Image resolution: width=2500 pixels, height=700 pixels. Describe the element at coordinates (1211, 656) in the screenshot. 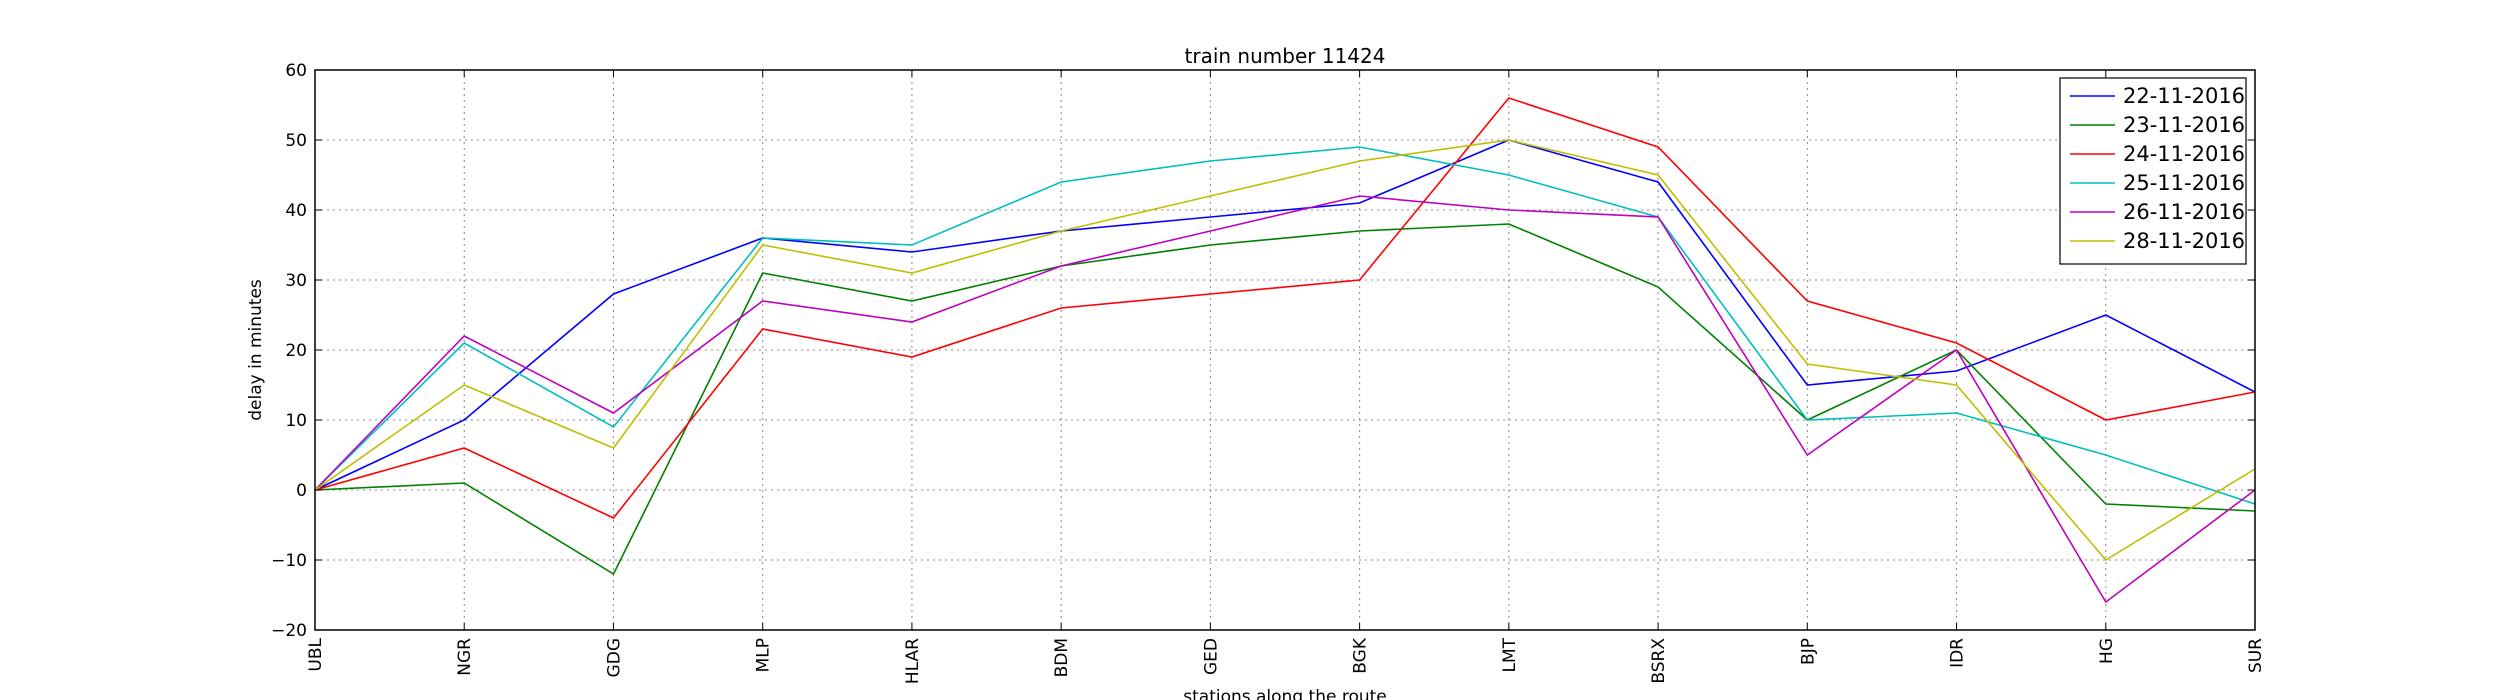

I see `x-tick-label: GED` at that location.